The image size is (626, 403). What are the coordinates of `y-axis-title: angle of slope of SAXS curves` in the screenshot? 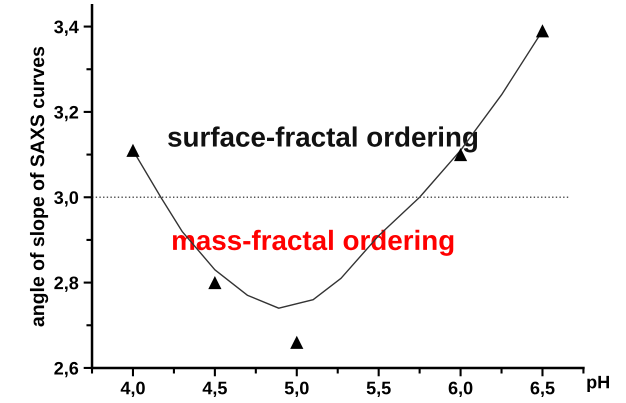 It's located at (39, 186).